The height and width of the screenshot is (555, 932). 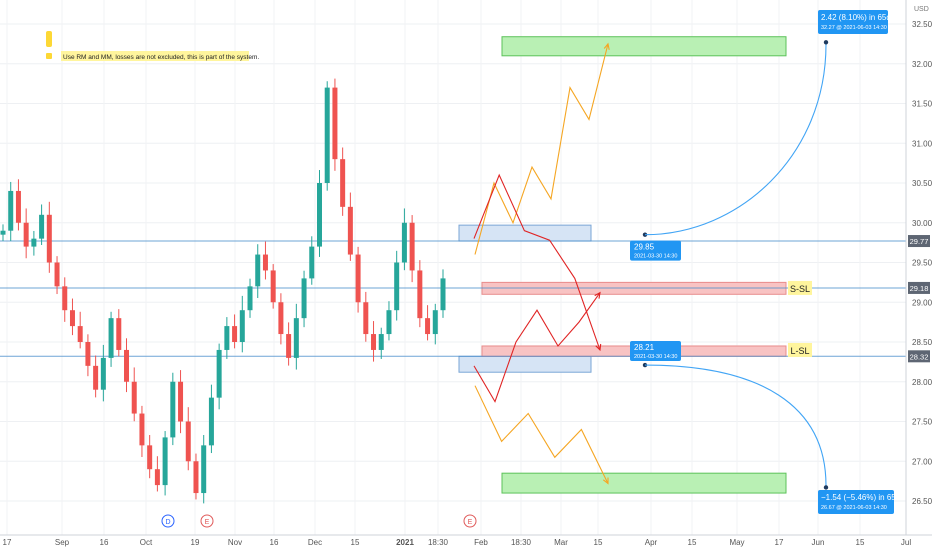 I want to click on y-tick-label: 32.00, so click(x=922, y=64).